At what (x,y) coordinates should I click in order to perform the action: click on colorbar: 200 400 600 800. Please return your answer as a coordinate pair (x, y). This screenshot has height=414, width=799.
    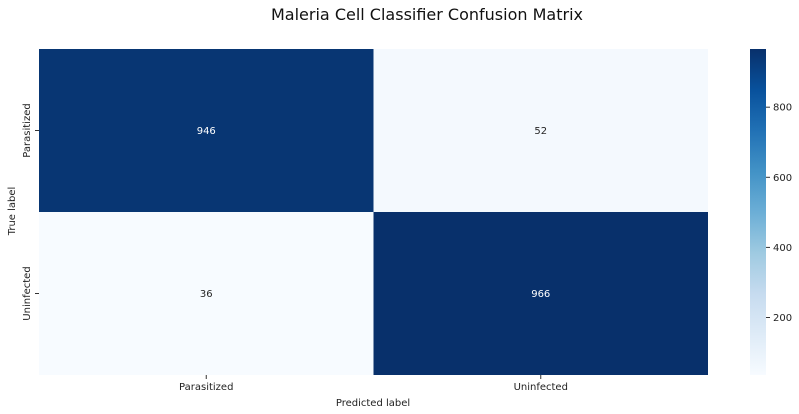
    Looking at the image, I should click on (771, 212).